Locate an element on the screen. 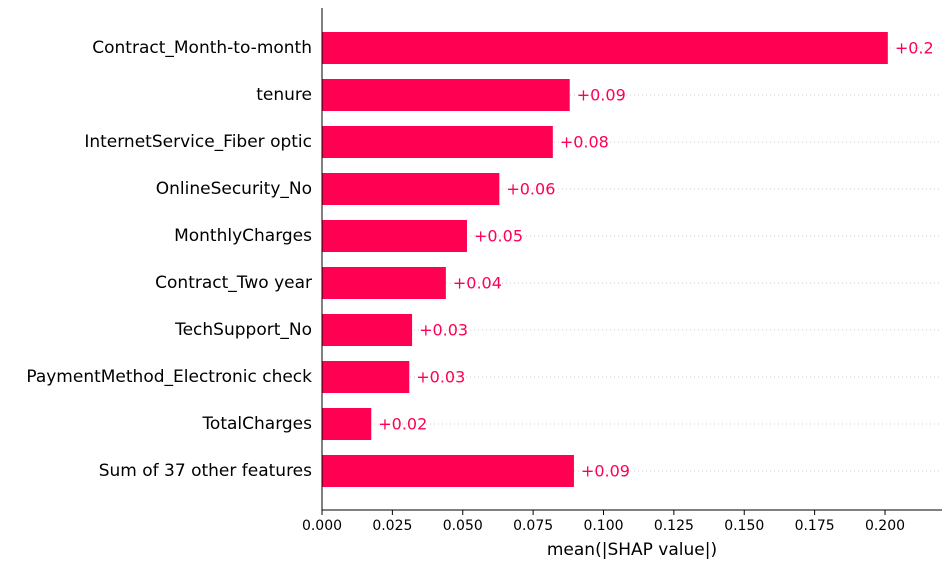 This screenshot has height=568, width=952. feature-label: TechSupport_No is located at coordinates (243, 330).